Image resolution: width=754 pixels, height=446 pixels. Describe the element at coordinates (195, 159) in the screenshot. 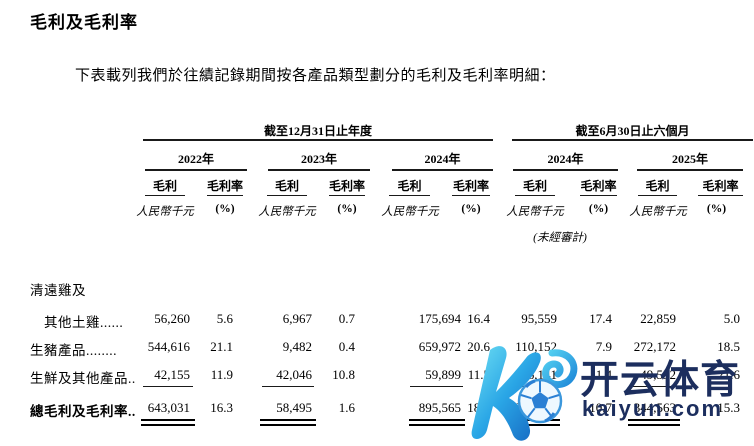

I see `year-header: 2022年` at that location.